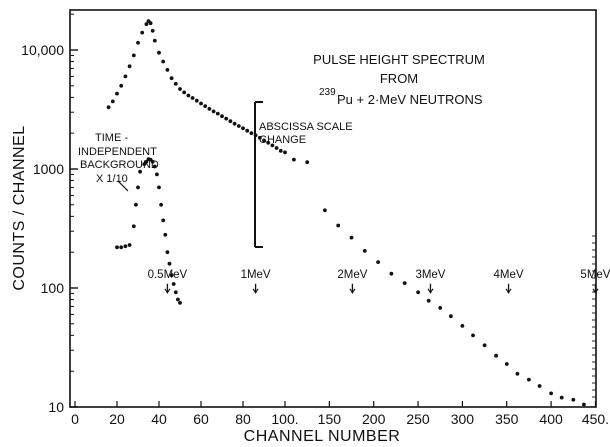 This screenshot has height=447, width=610. Describe the element at coordinates (399, 78) in the screenshot. I see `chart-title-line-2: FROM` at that location.